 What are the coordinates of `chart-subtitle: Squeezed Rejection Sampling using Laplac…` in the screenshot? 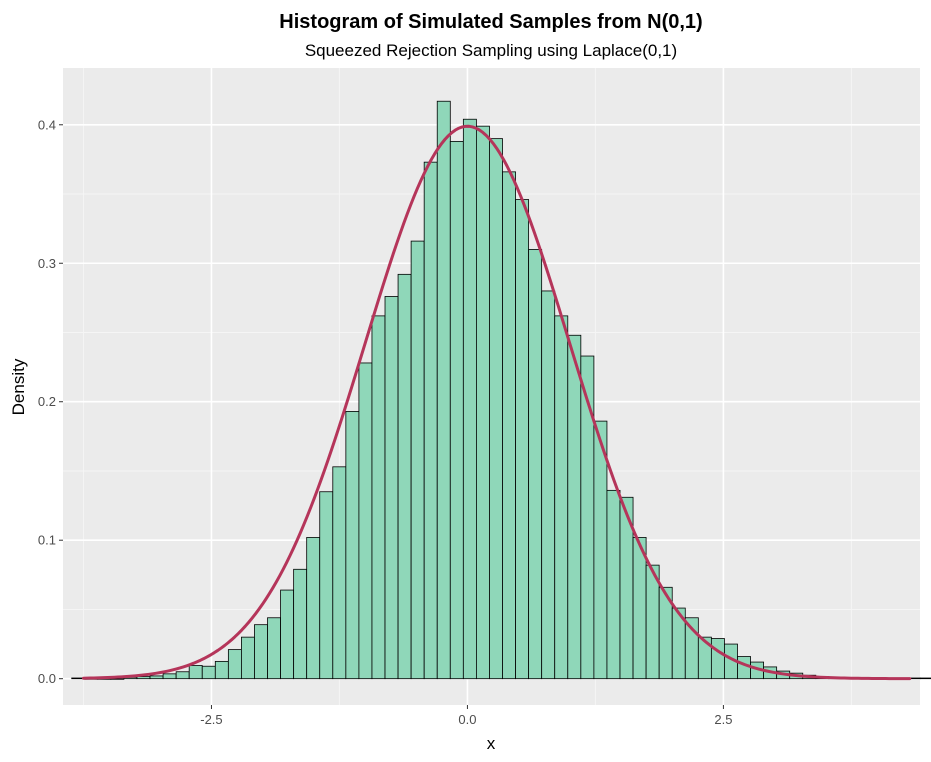 It's located at (491, 50).